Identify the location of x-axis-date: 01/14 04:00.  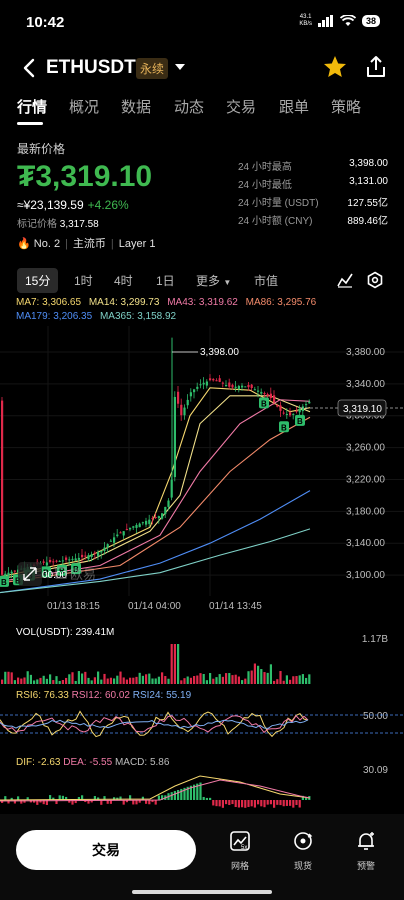
(154, 606).